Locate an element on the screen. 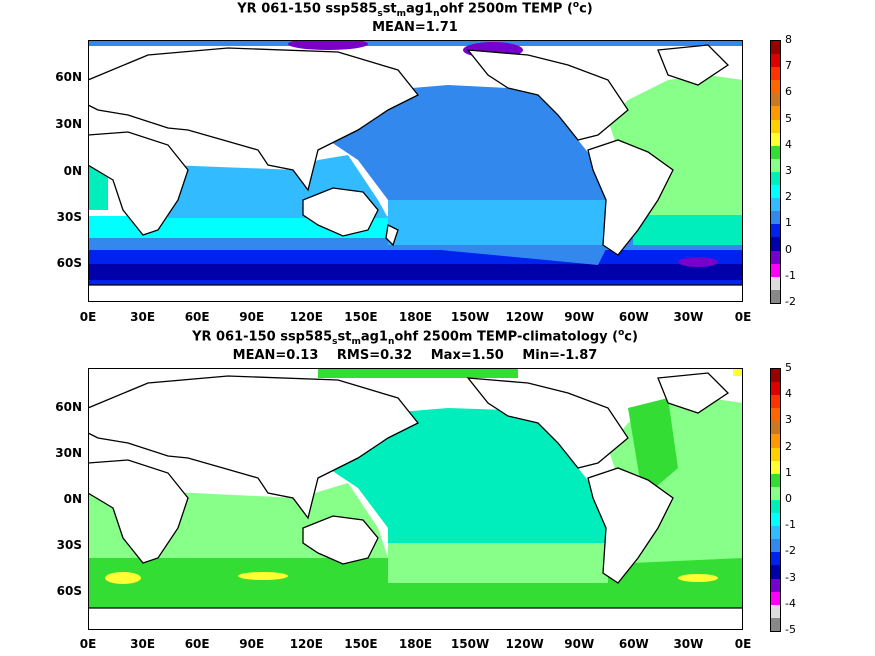  land-north-america is located at coordinates (547, 95).